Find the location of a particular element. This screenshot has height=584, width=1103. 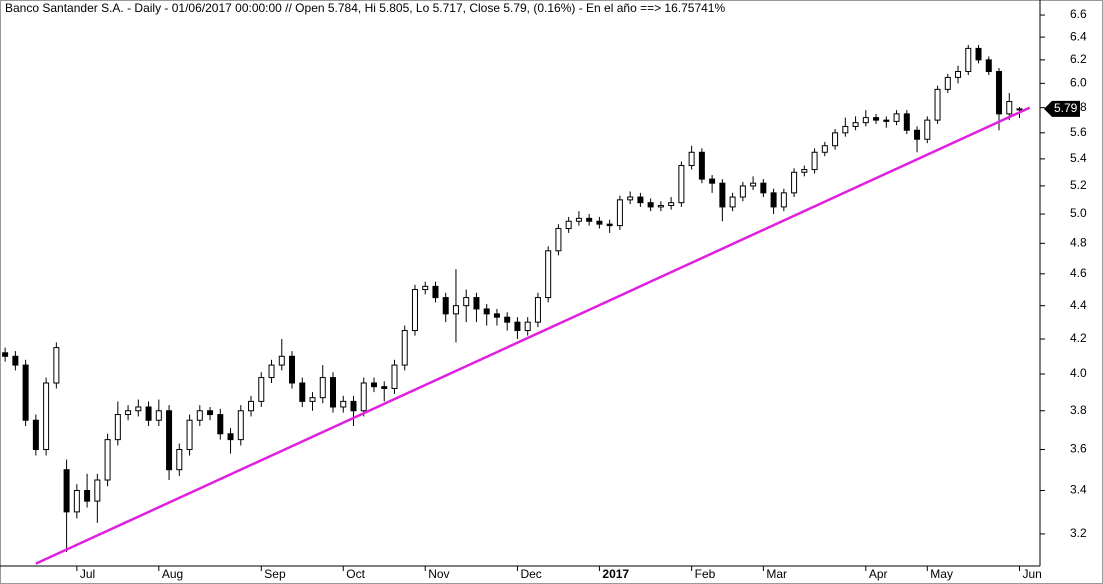

y-tick-label: 4.0 is located at coordinates (1078, 373).